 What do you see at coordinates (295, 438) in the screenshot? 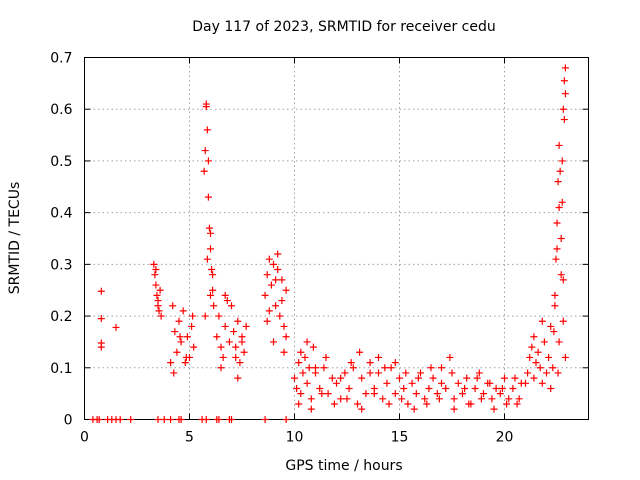
I see `x-tick-label: 10` at bounding box center [295, 438].